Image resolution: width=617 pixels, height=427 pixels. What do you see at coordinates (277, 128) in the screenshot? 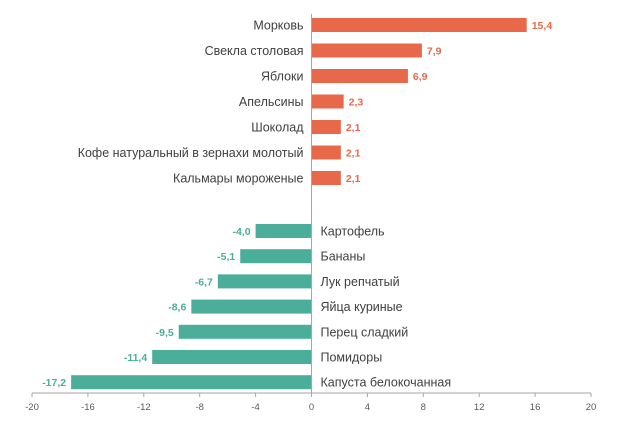
I see `category-label-5: Шоколад` at bounding box center [277, 128].